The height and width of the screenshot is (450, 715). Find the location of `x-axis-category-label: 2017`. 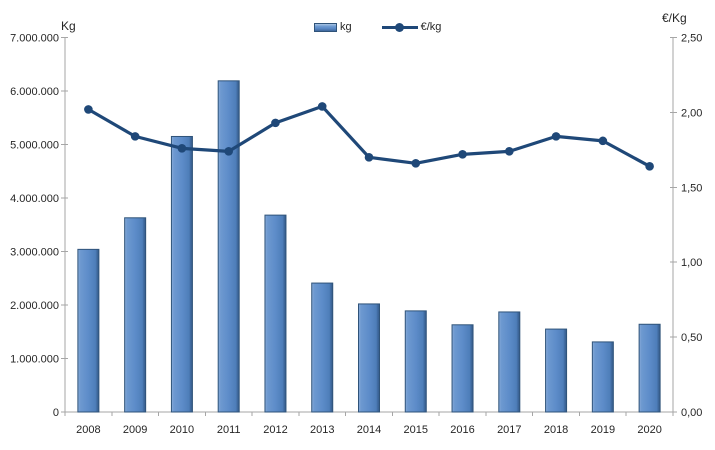

x-axis-category-label: 2017 is located at coordinates (509, 430).